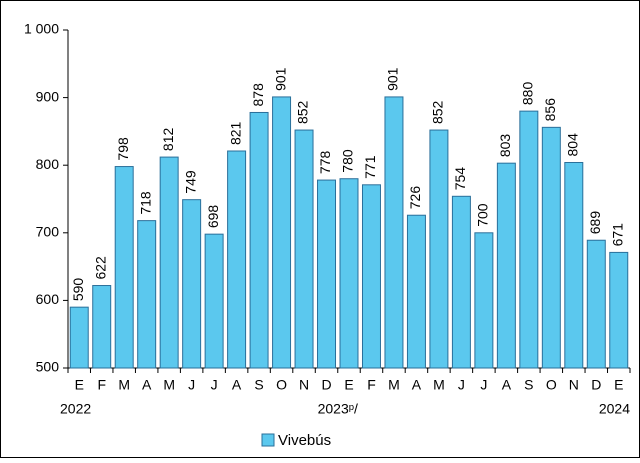 This screenshot has width=640, height=463. I want to click on y-tick-label: 800, so click(48, 164).